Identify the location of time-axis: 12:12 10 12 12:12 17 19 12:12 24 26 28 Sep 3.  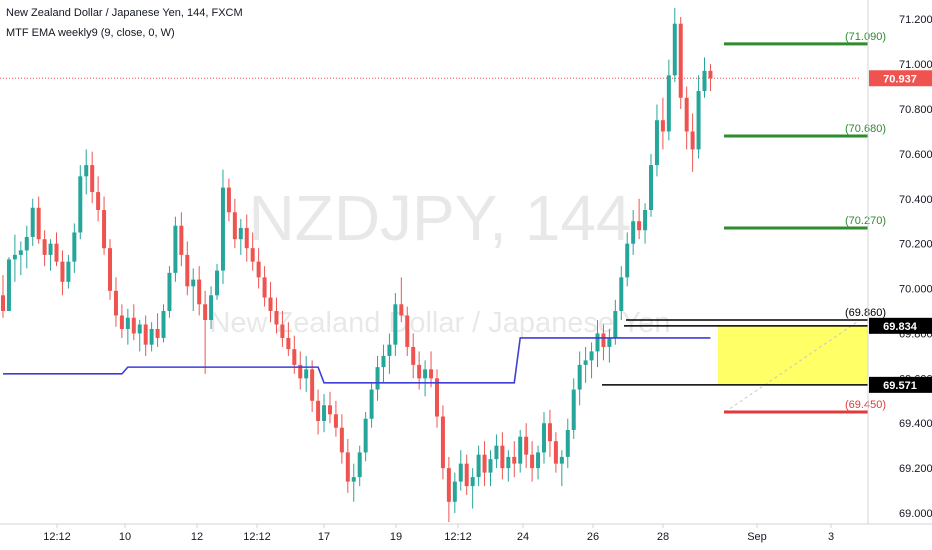
(466, 533).